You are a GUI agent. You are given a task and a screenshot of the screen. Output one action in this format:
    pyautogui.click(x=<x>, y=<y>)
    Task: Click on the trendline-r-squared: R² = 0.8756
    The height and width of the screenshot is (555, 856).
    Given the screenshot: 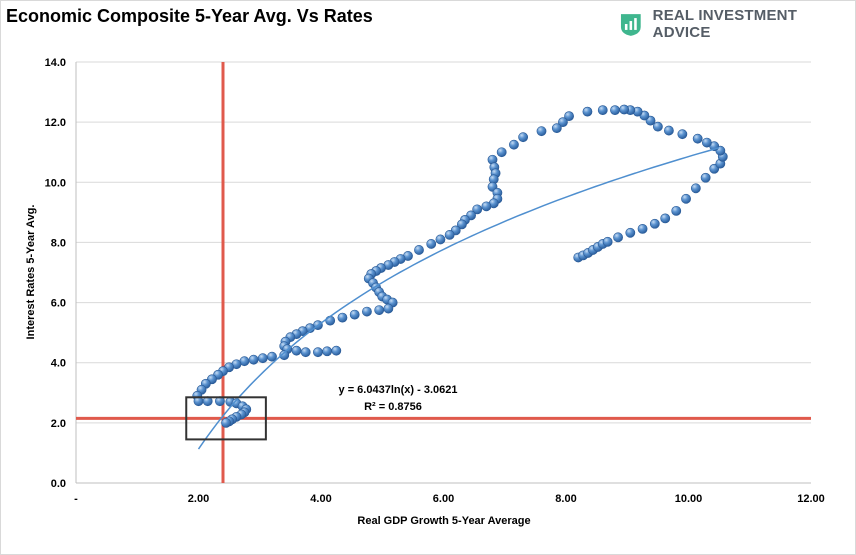 What is the action you would take?
    pyautogui.click(x=393, y=407)
    